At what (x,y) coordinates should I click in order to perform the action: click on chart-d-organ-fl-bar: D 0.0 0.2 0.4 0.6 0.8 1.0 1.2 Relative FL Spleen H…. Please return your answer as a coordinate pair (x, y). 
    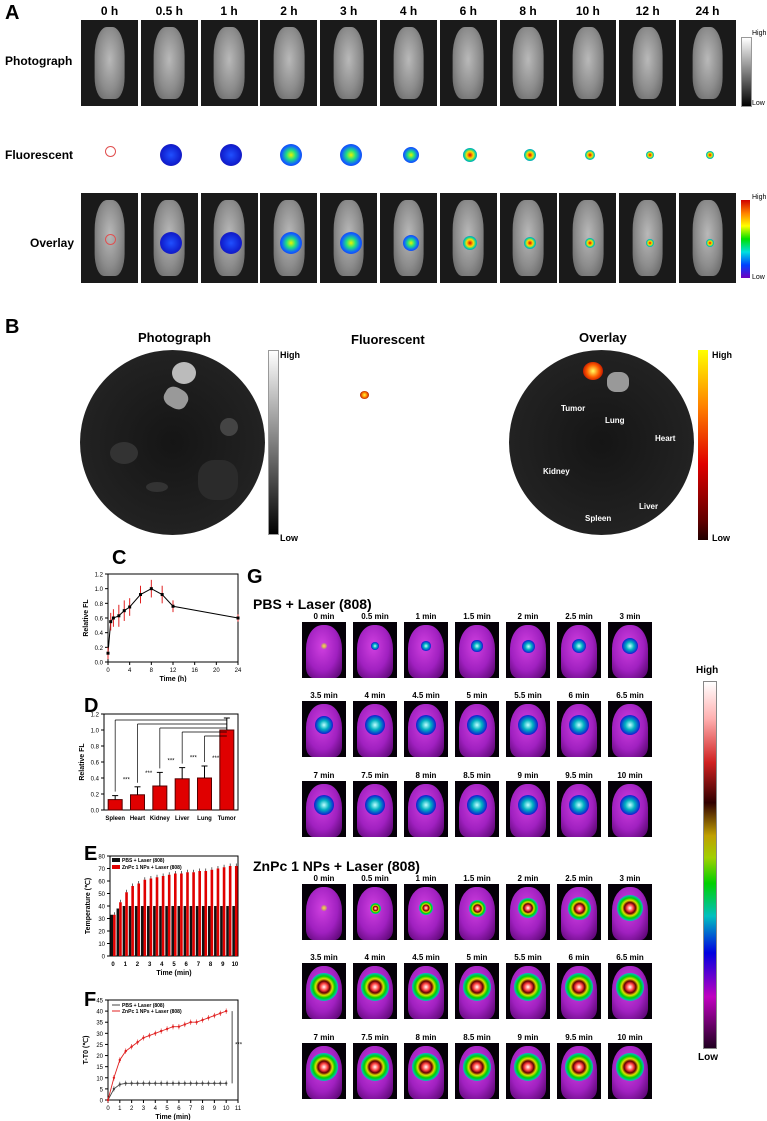
    Looking at the image, I should click on (159, 758).